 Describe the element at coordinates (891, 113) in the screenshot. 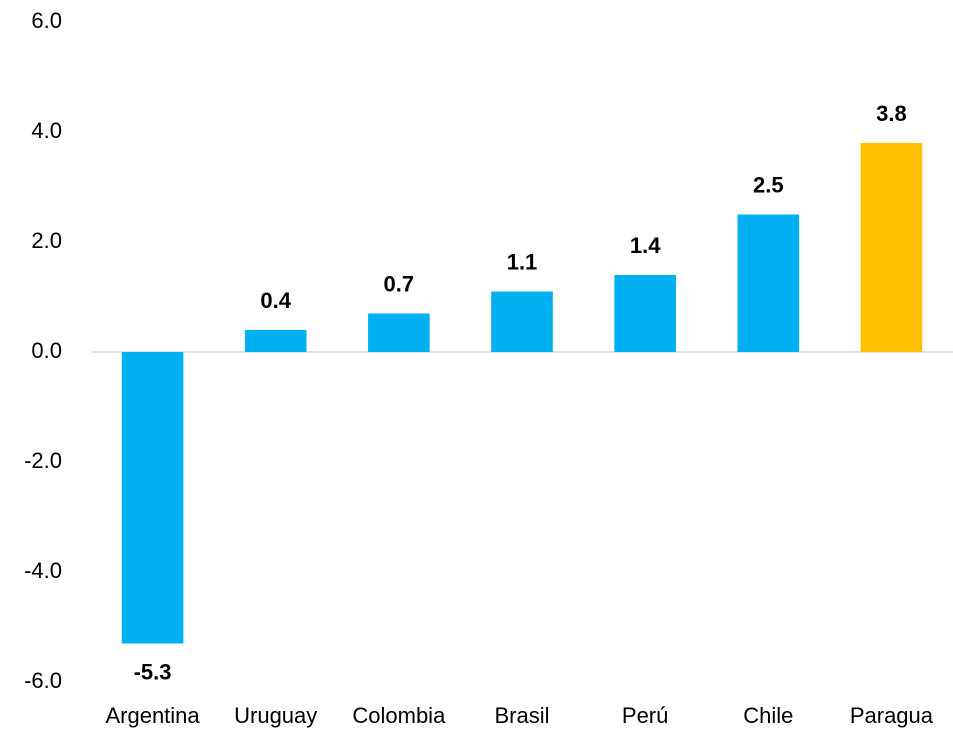

I see `value-label: 3.8` at that location.